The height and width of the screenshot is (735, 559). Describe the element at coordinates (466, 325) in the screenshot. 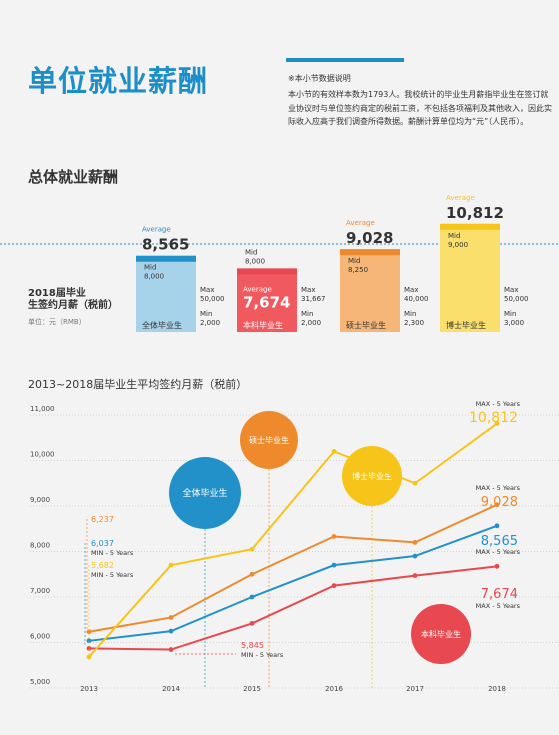

I see `category-label: 博士毕业生` at that location.